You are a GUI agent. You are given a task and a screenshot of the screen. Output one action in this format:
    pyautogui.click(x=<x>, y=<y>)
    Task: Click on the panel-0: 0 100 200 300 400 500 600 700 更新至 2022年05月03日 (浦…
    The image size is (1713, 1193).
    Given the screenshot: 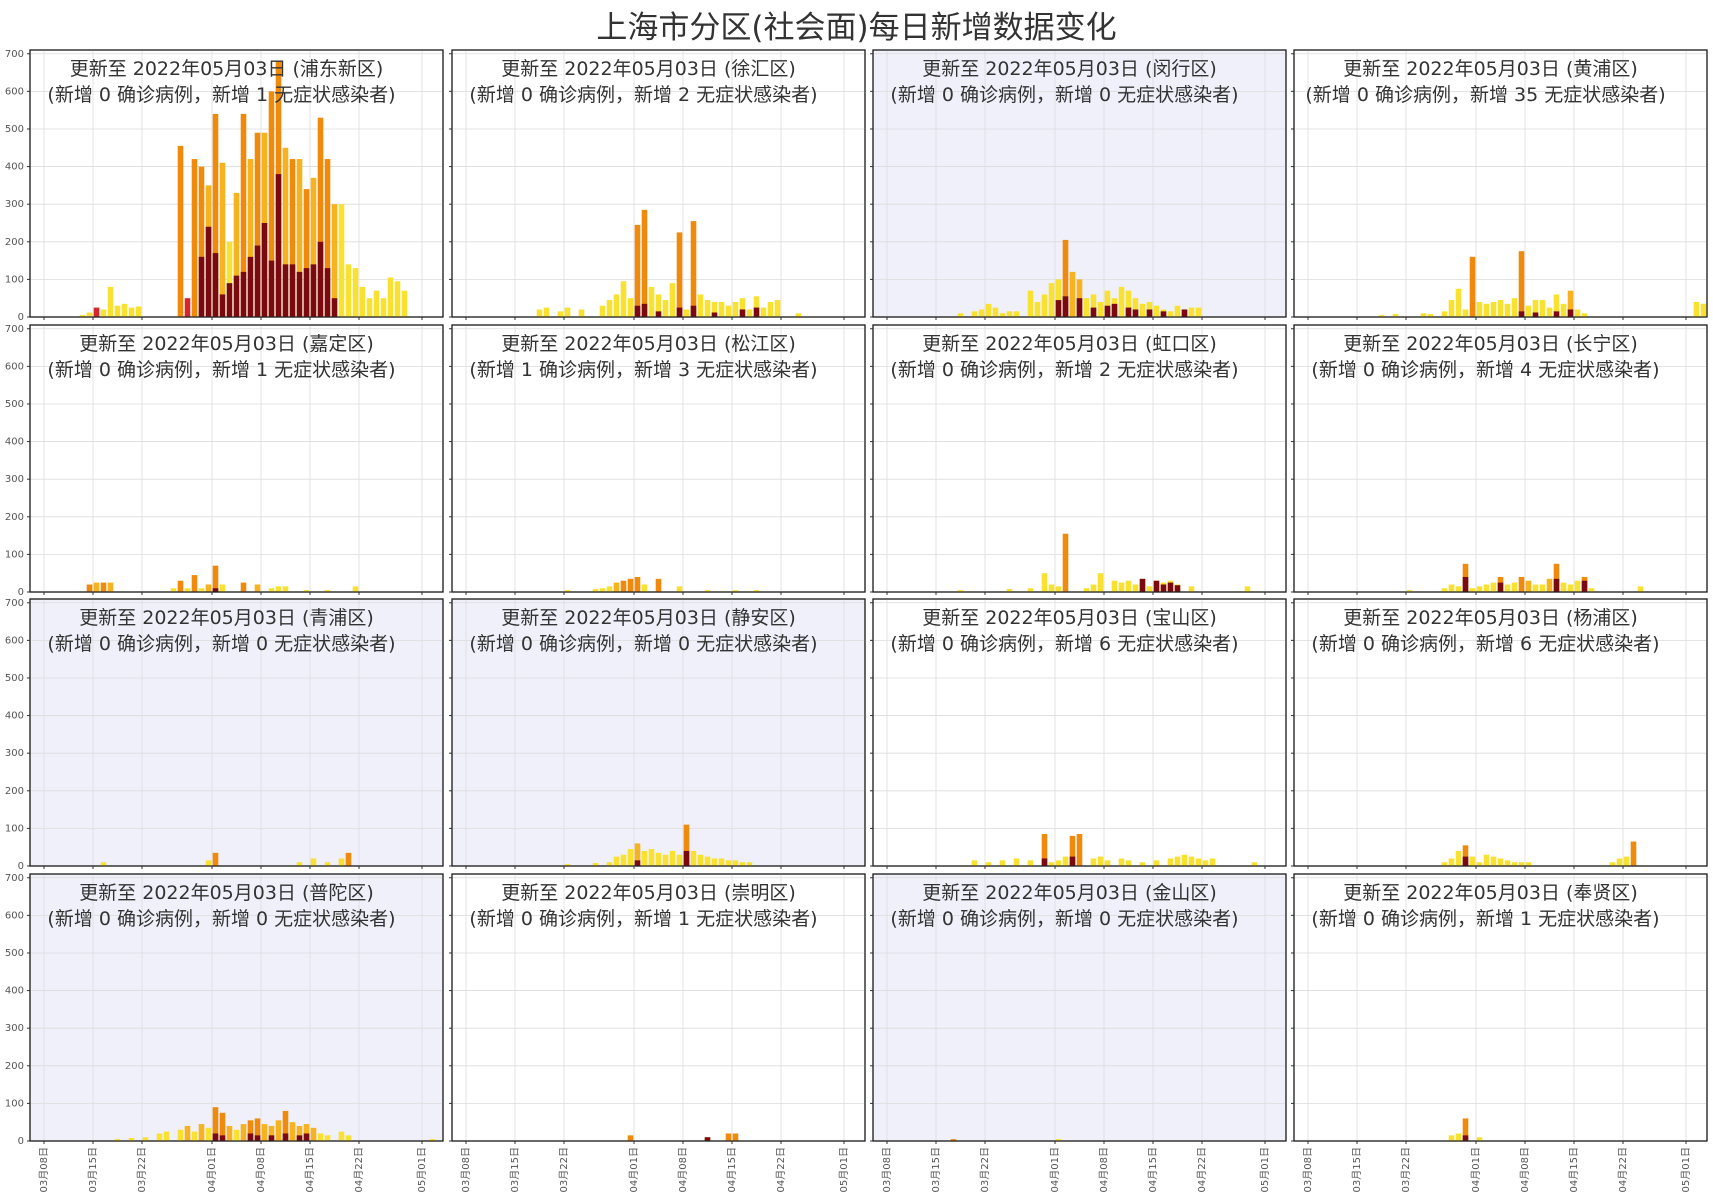 What is the action you would take?
    pyautogui.click(x=224, y=186)
    